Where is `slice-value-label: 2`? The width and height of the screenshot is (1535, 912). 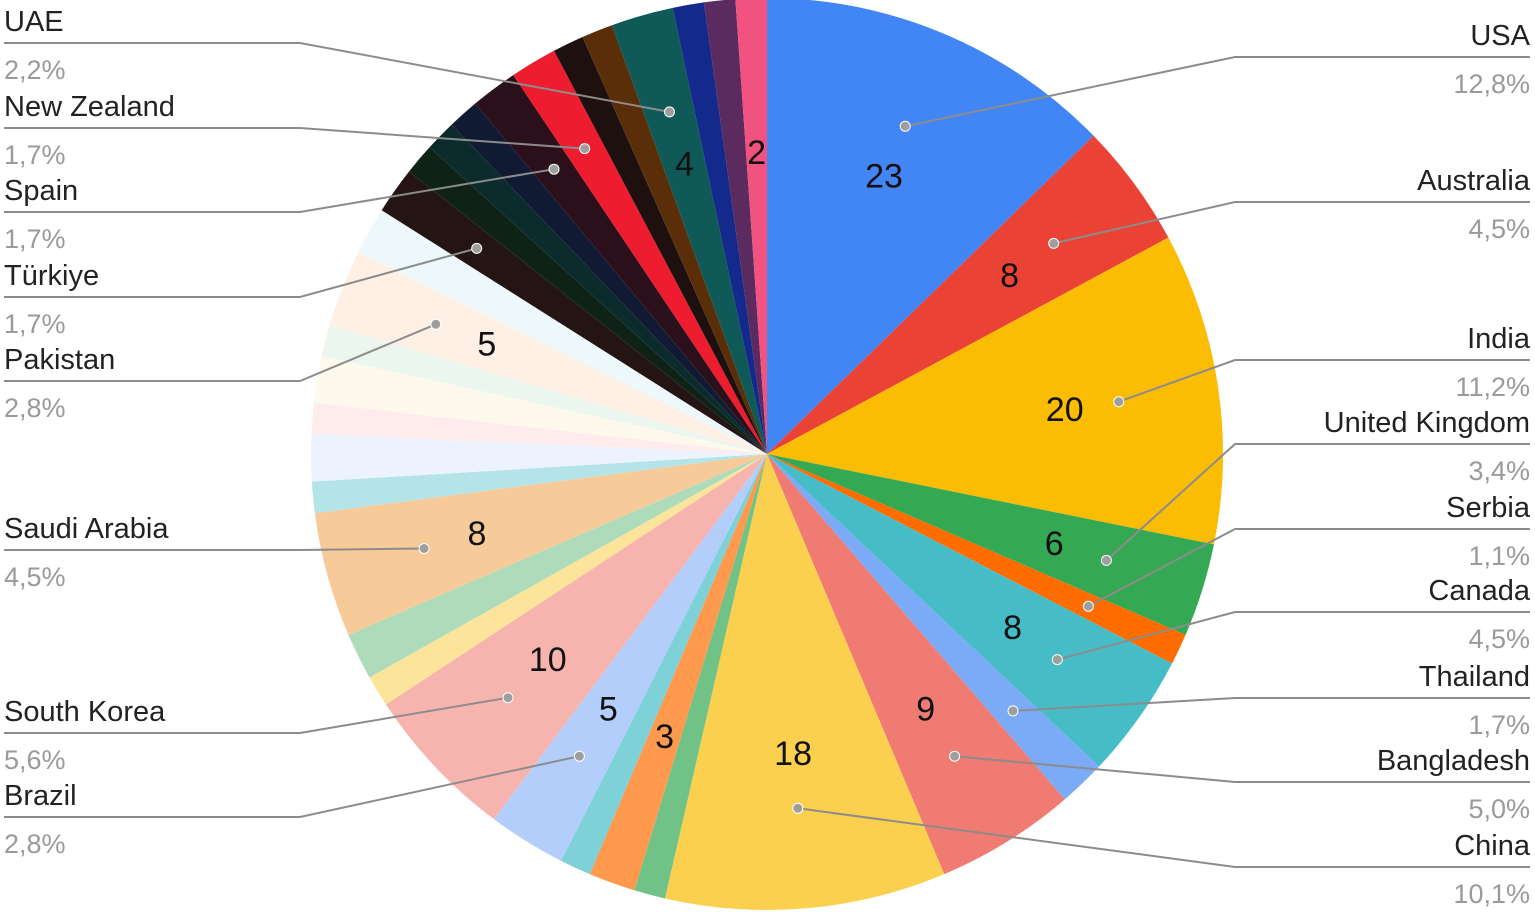 slice-value-label: 2 is located at coordinates (756, 153).